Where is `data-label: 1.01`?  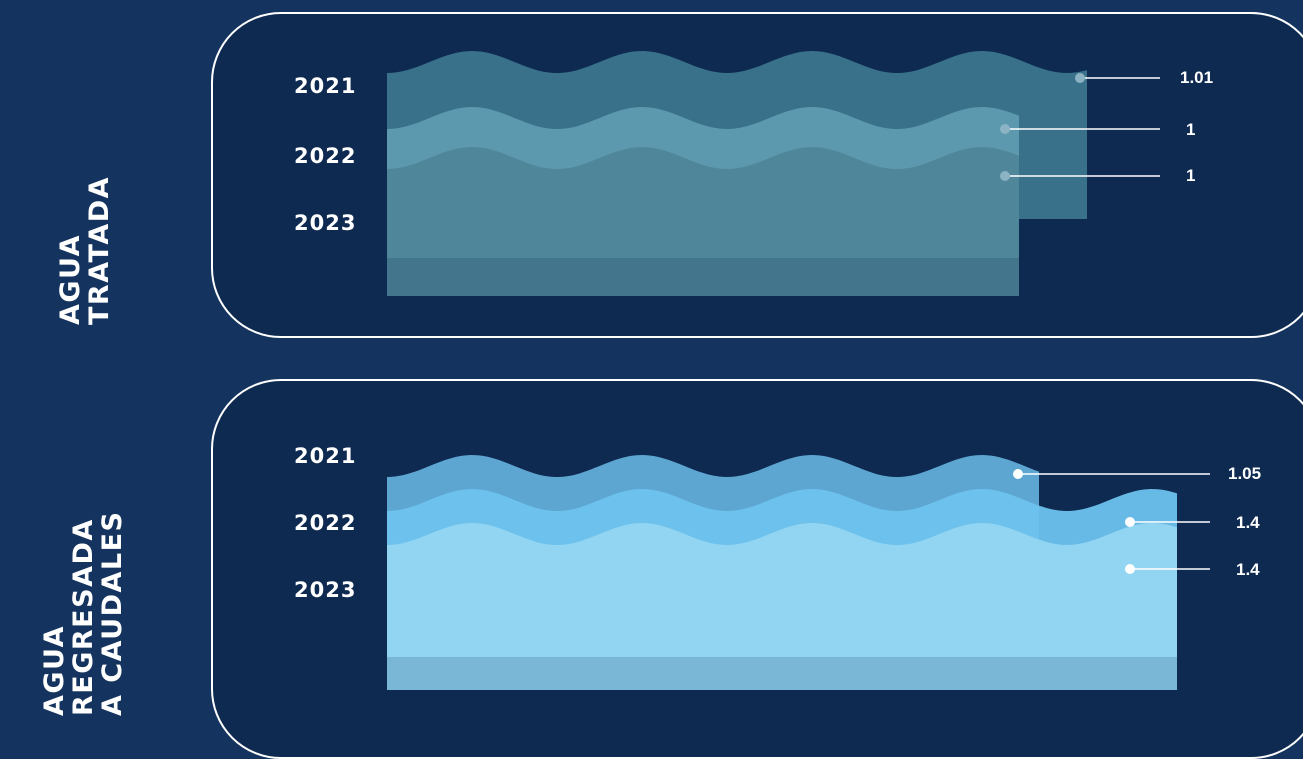
data-label: 1.01 is located at coordinates (1197, 77).